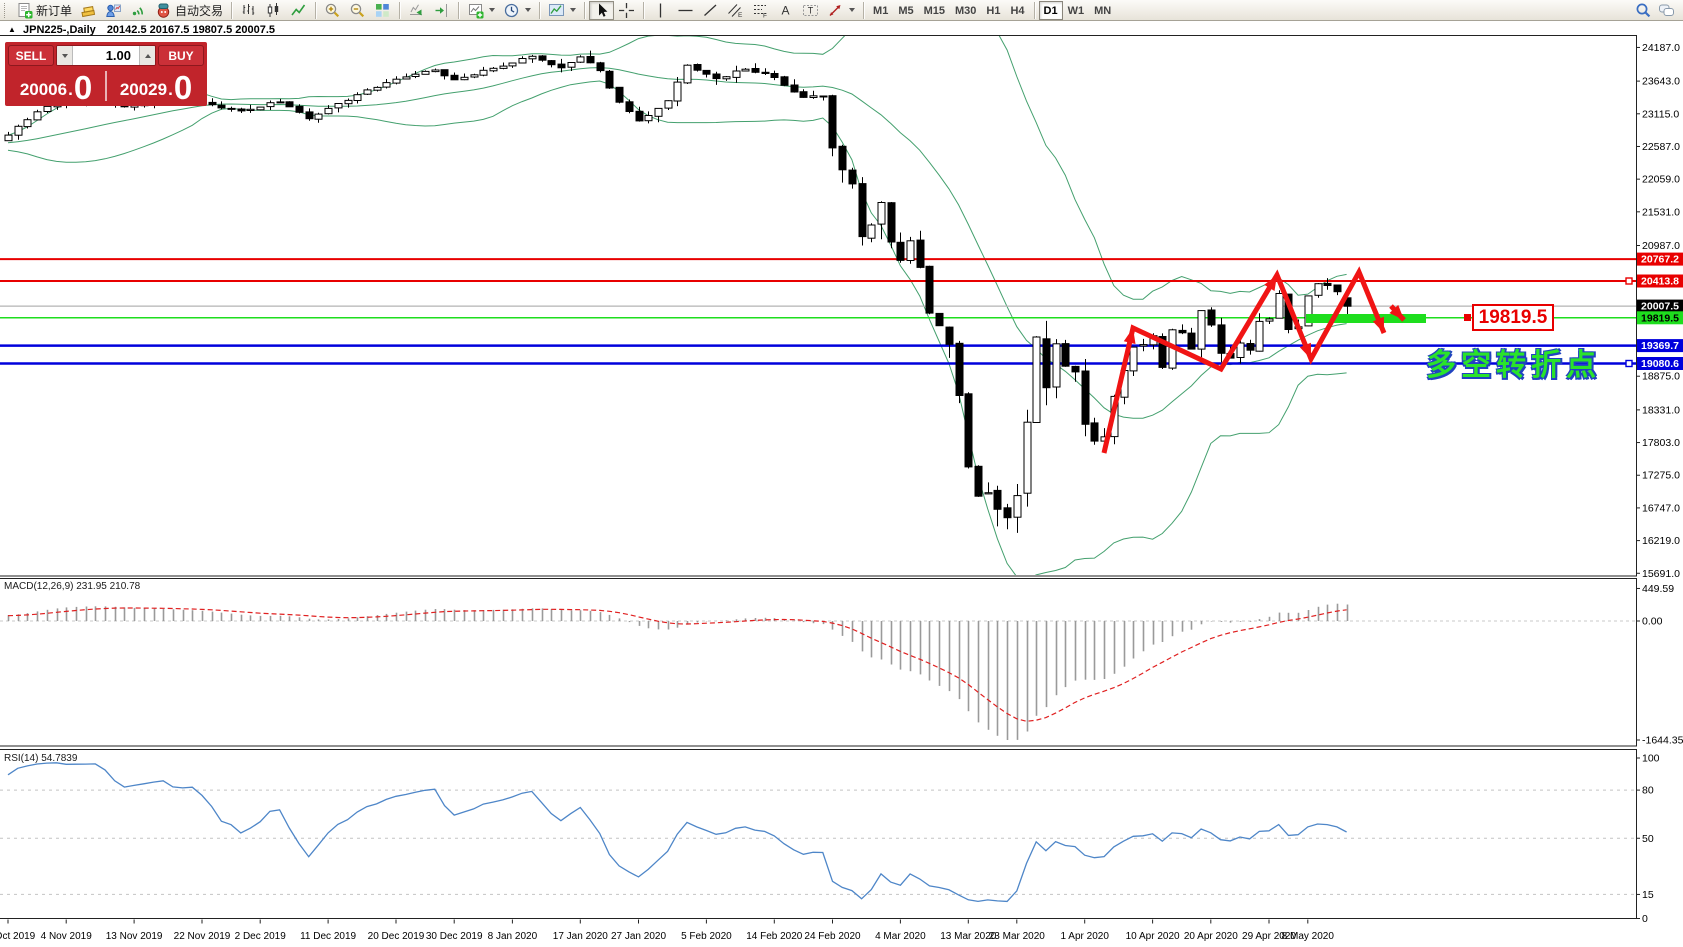  What do you see at coordinates (31, 55) in the screenshot?
I see `sell-button: SELL` at bounding box center [31, 55].